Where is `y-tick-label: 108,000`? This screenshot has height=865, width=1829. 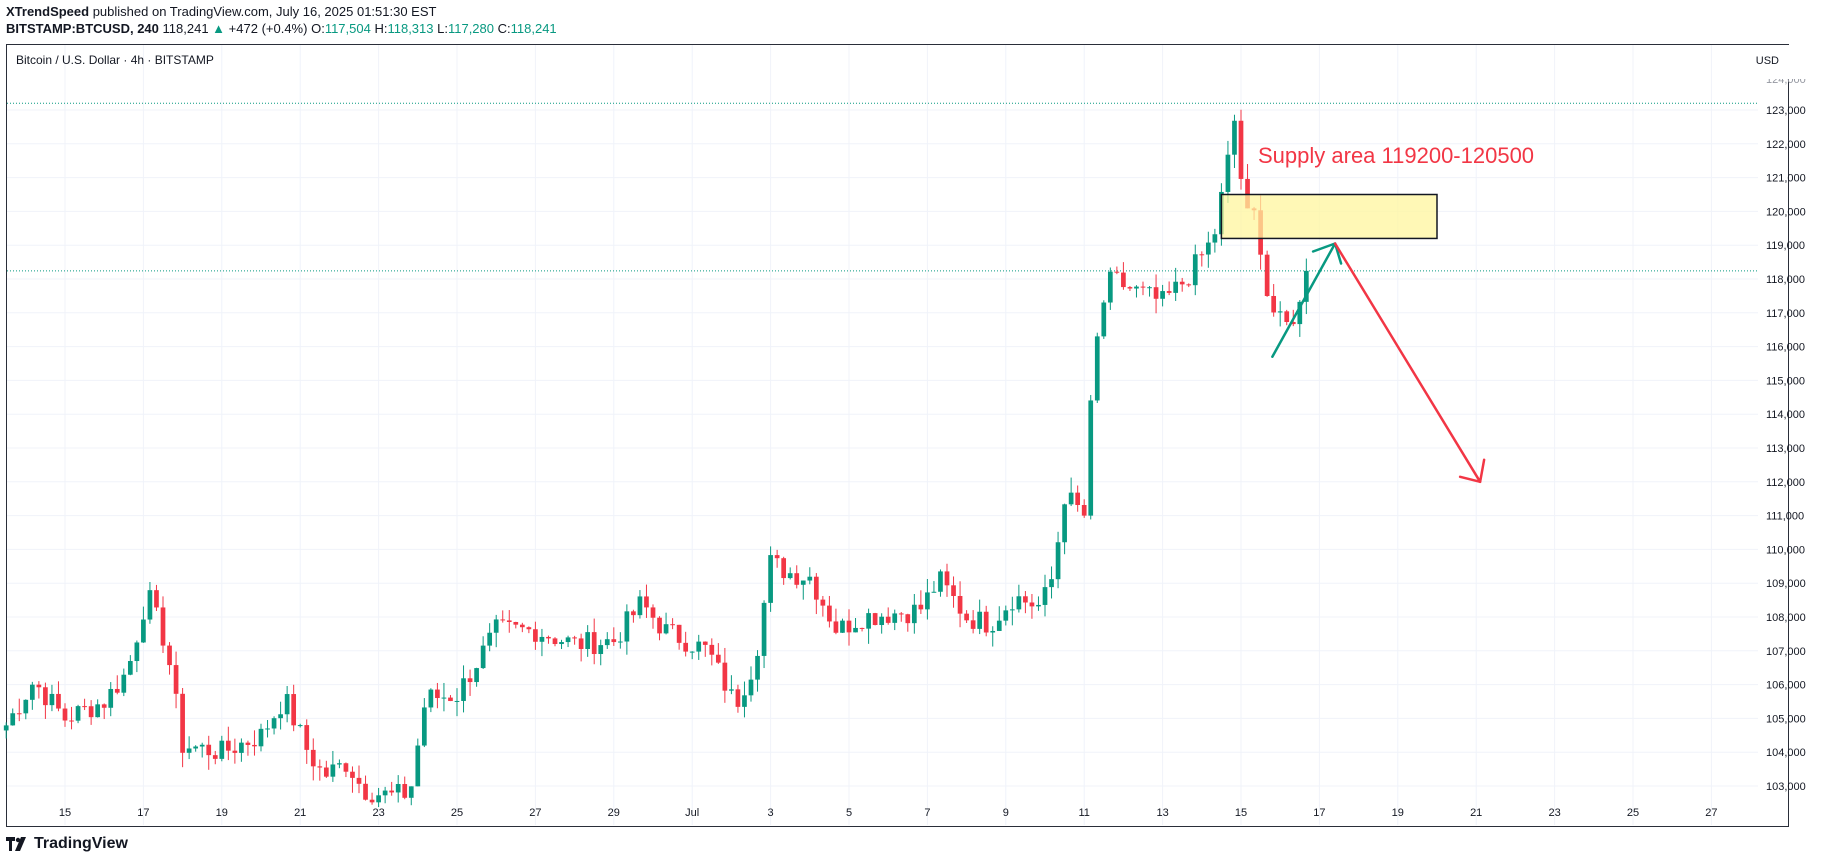 y-tick-label: 108,000 is located at coordinates (1786, 618).